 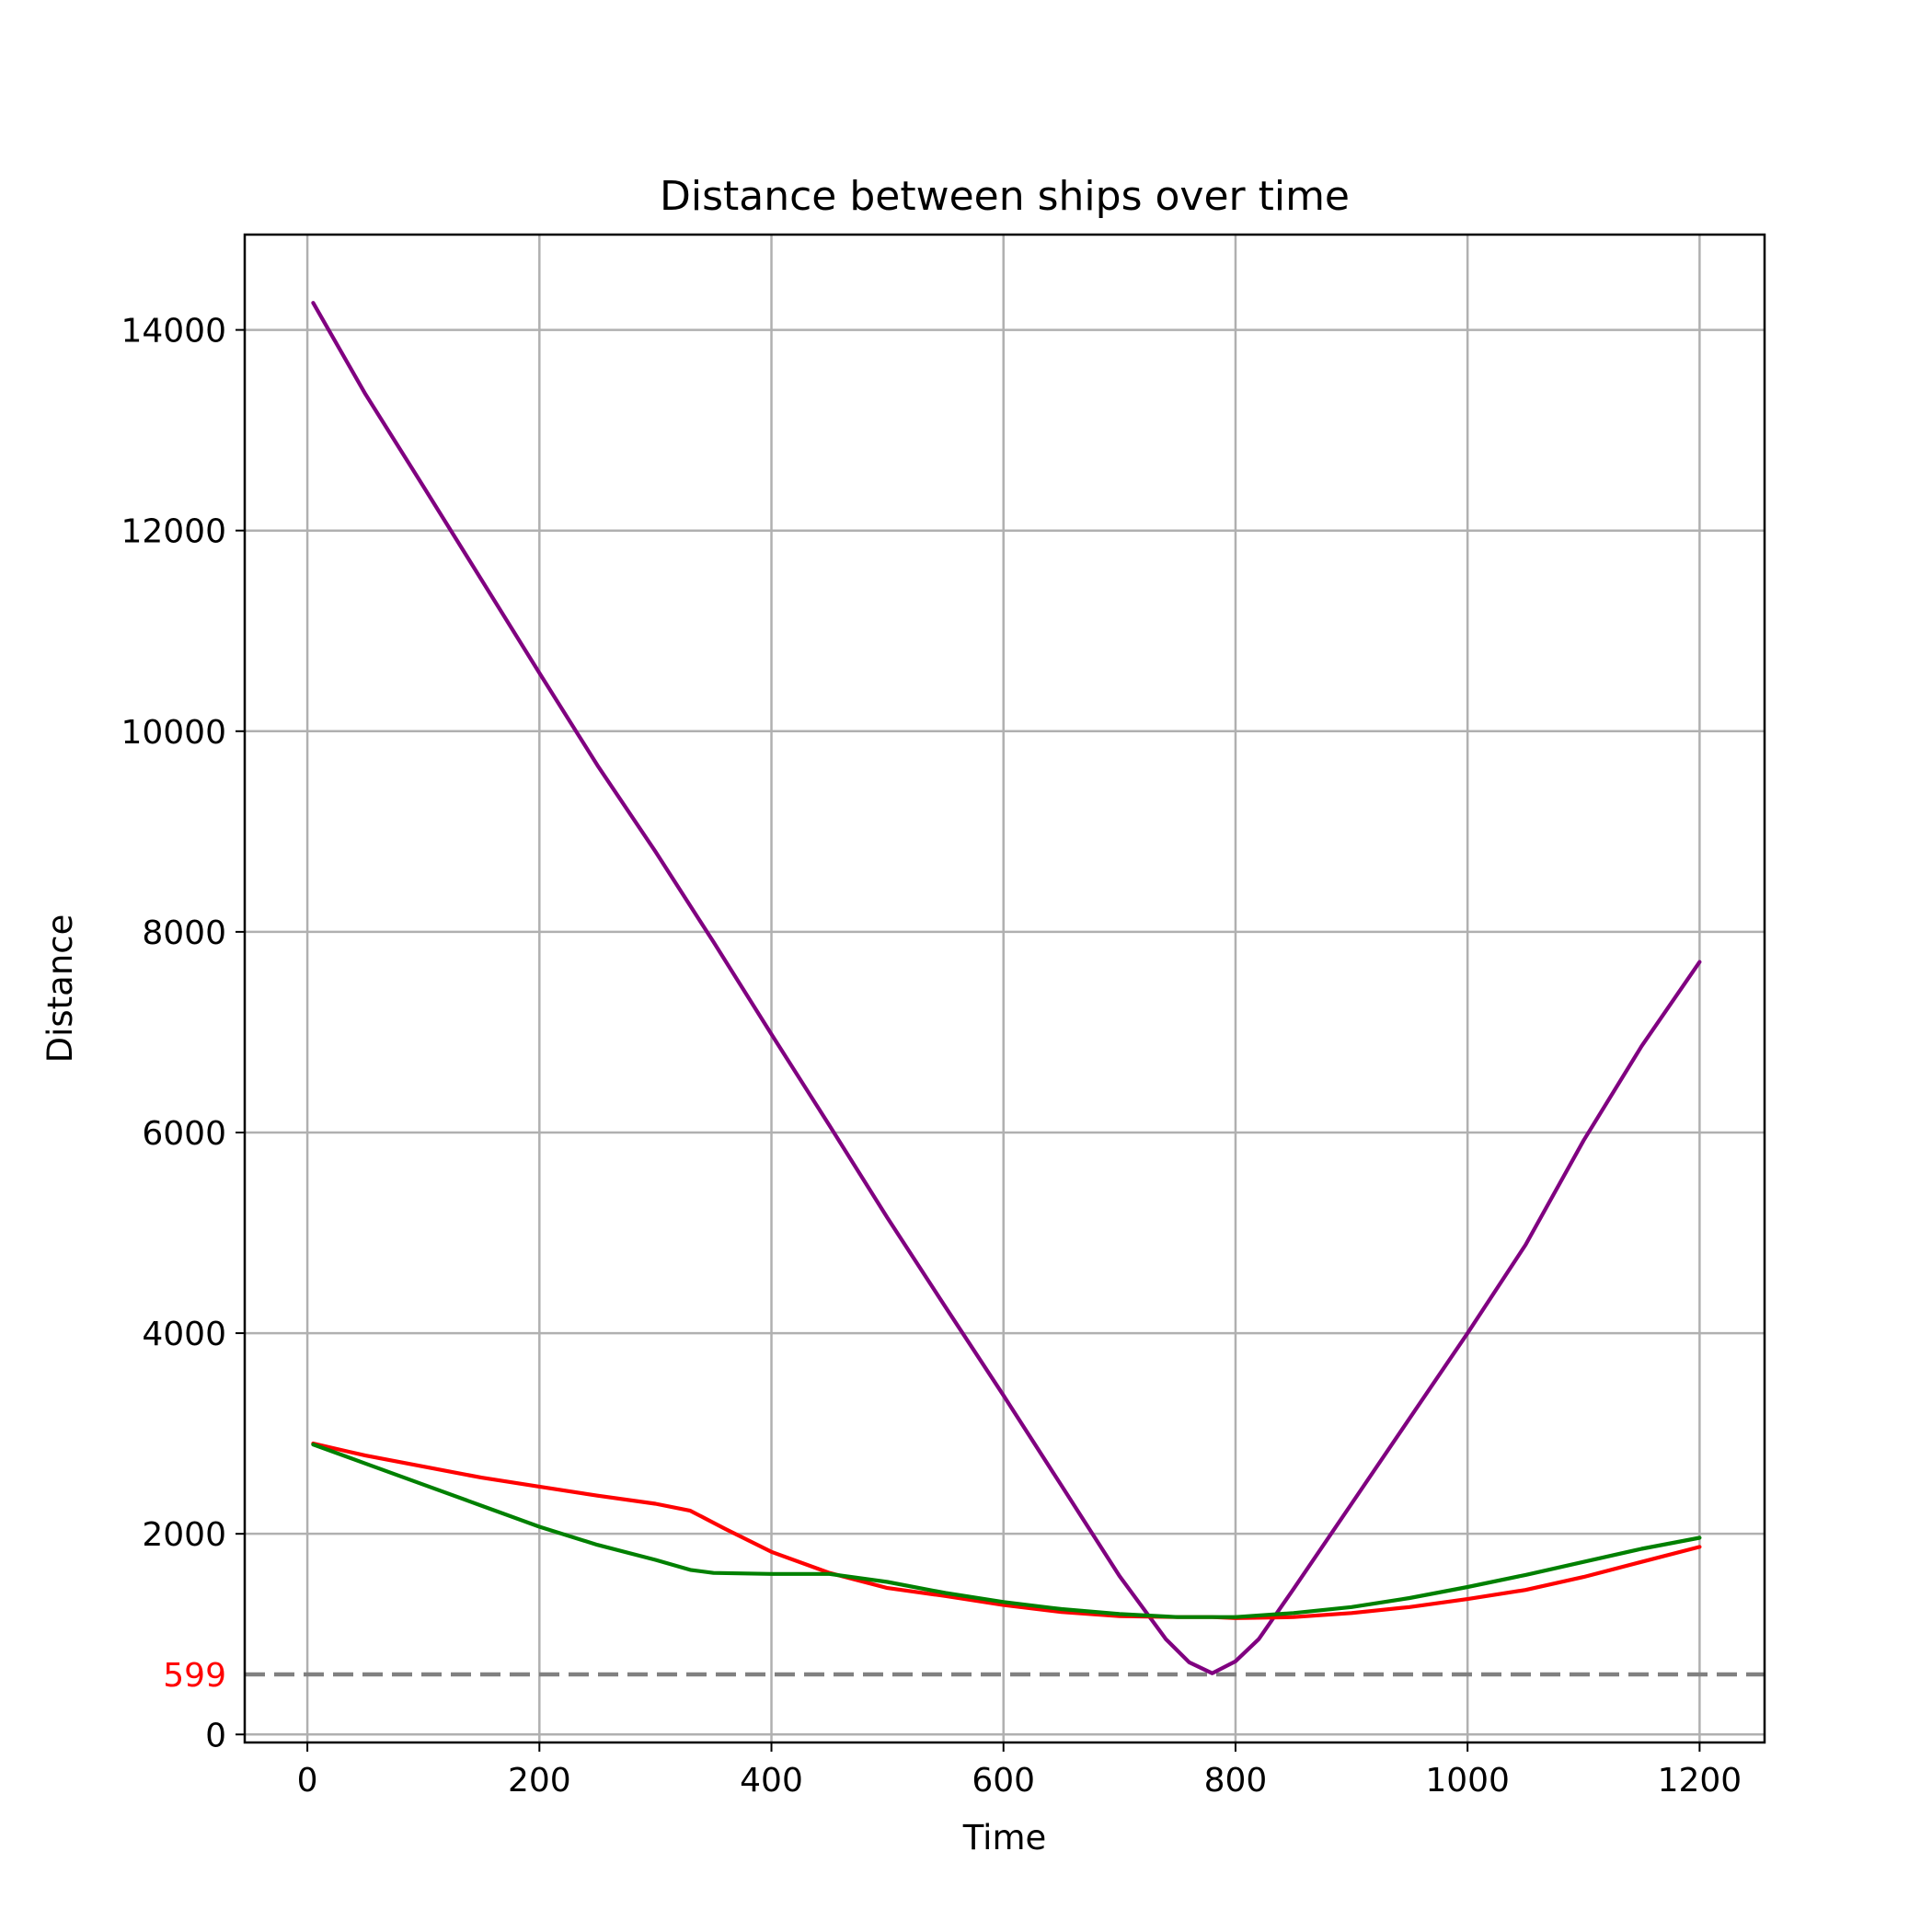 What do you see at coordinates (1005, 196) in the screenshot?
I see `chart-title: Distance between ships over time` at bounding box center [1005, 196].